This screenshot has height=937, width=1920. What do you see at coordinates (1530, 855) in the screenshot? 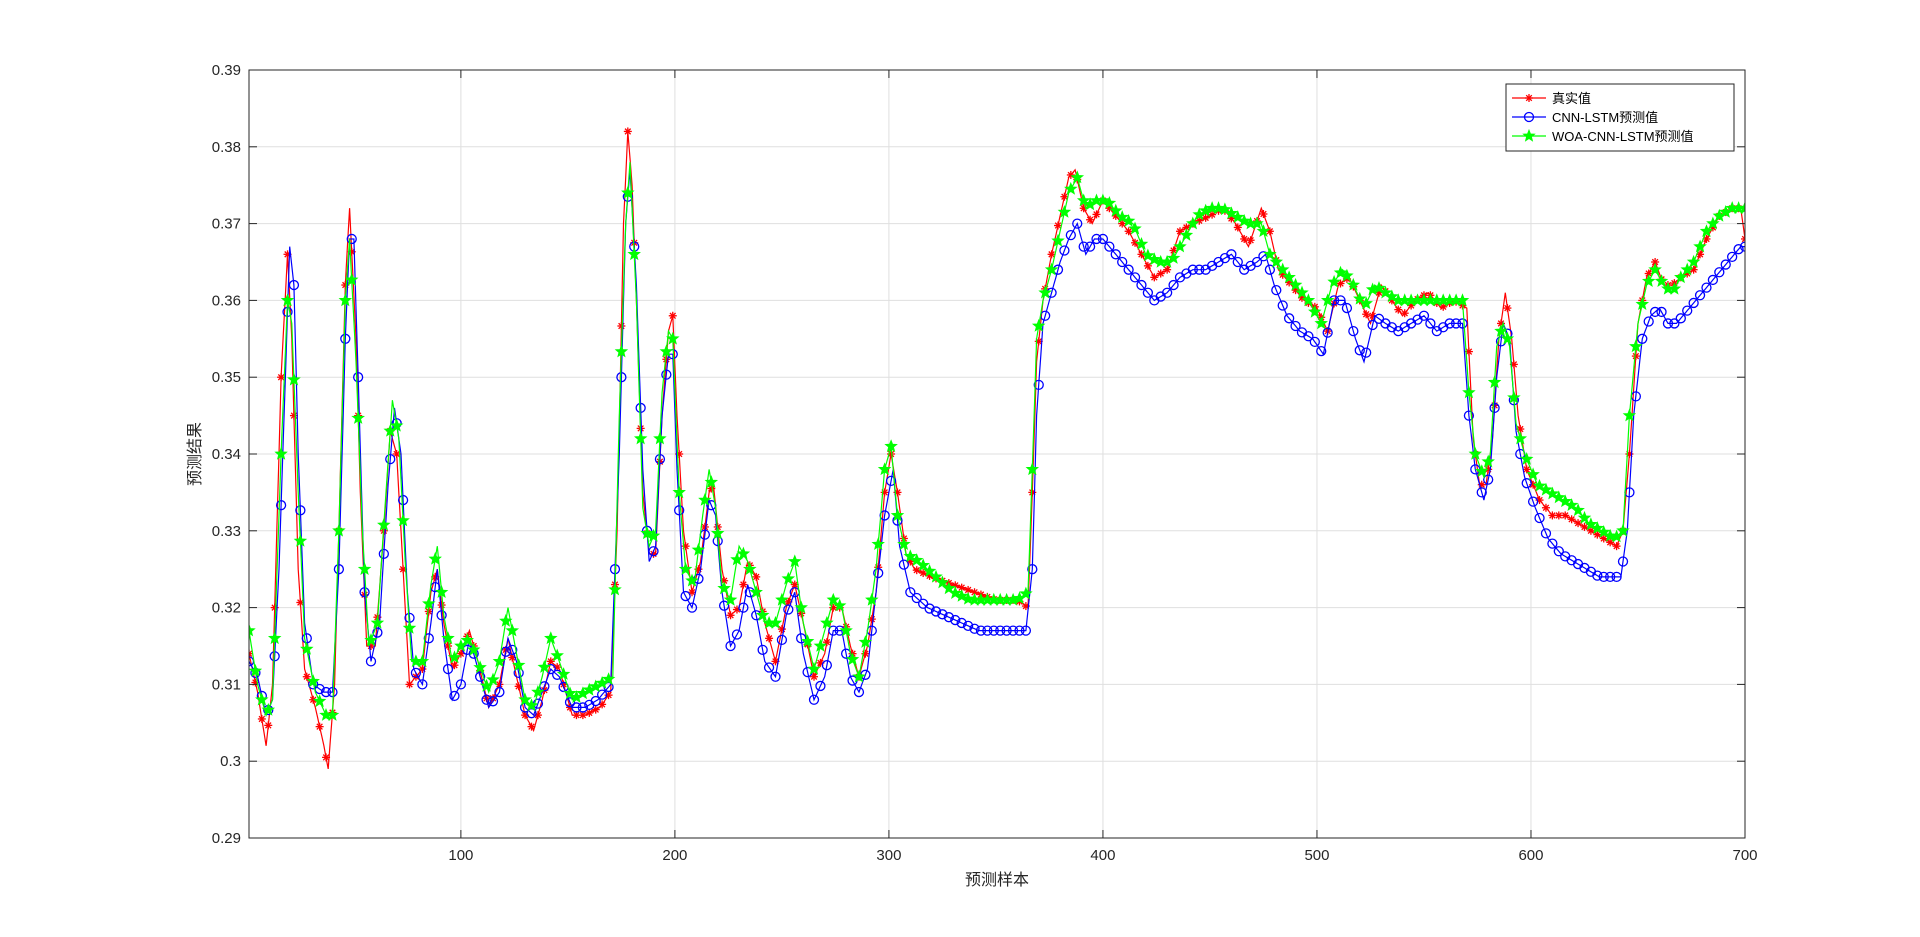
I see `x-tick-label: 600` at bounding box center [1530, 855].